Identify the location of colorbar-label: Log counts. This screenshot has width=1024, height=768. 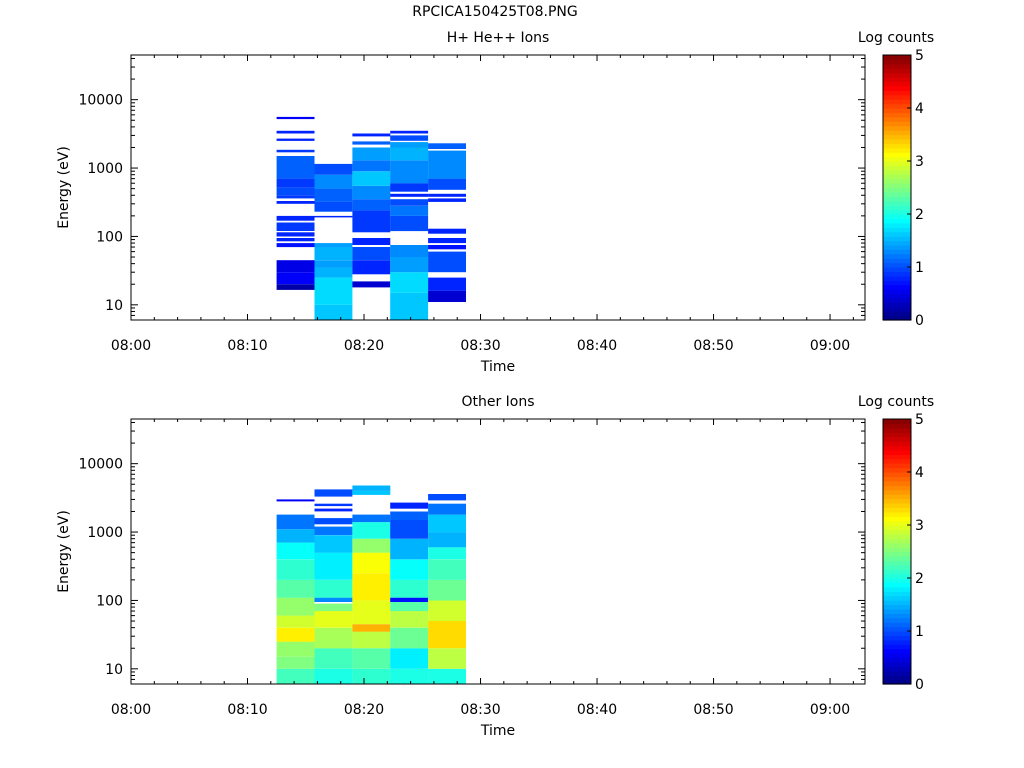
(896, 38).